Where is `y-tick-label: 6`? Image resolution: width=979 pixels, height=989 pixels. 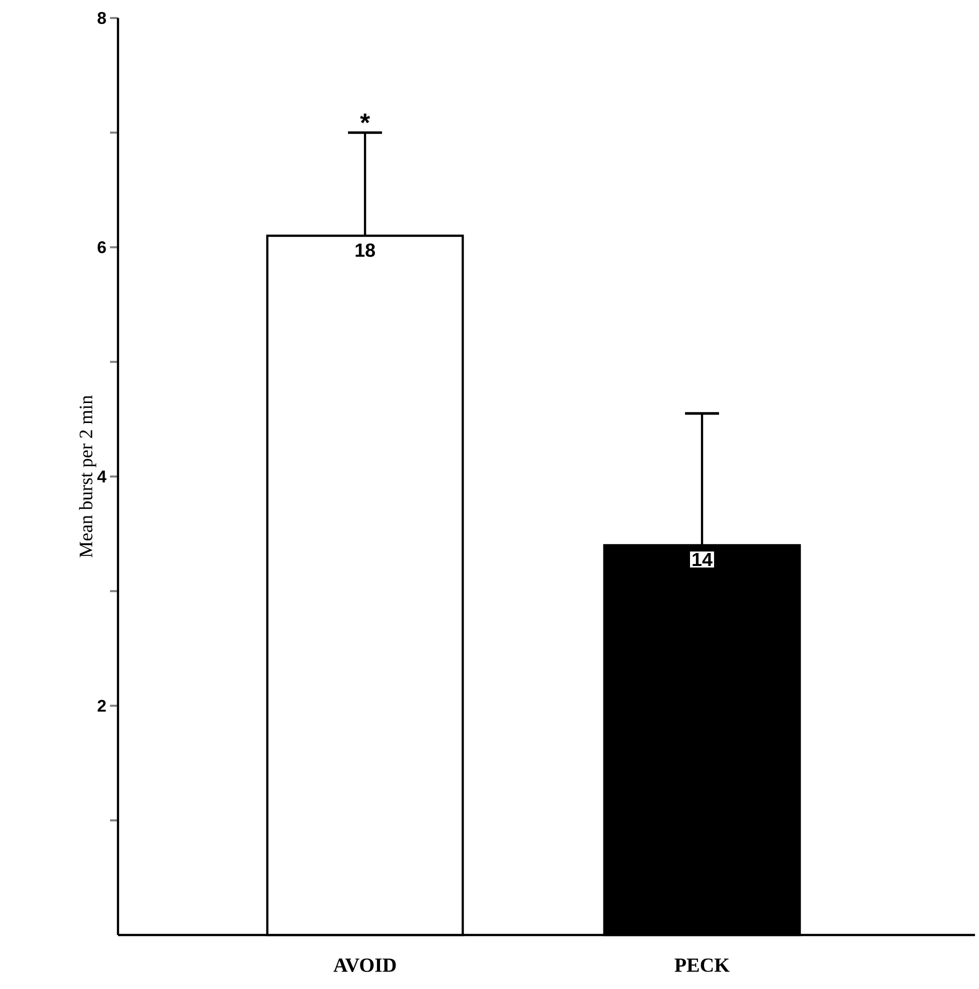 y-tick-label: 6 is located at coordinates (102, 247).